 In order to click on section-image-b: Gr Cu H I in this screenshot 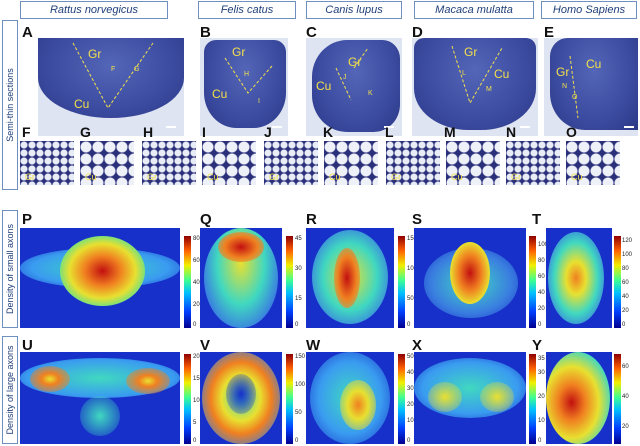, I will do `click(244, 87)`.